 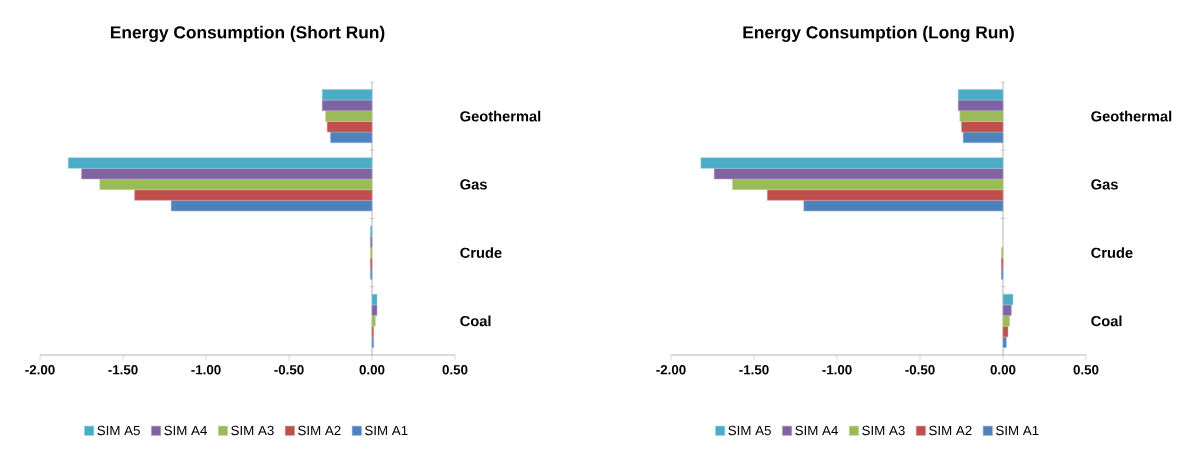 I want to click on chart-title: Energy Consumption (Long Run), so click(x=878, y=33).